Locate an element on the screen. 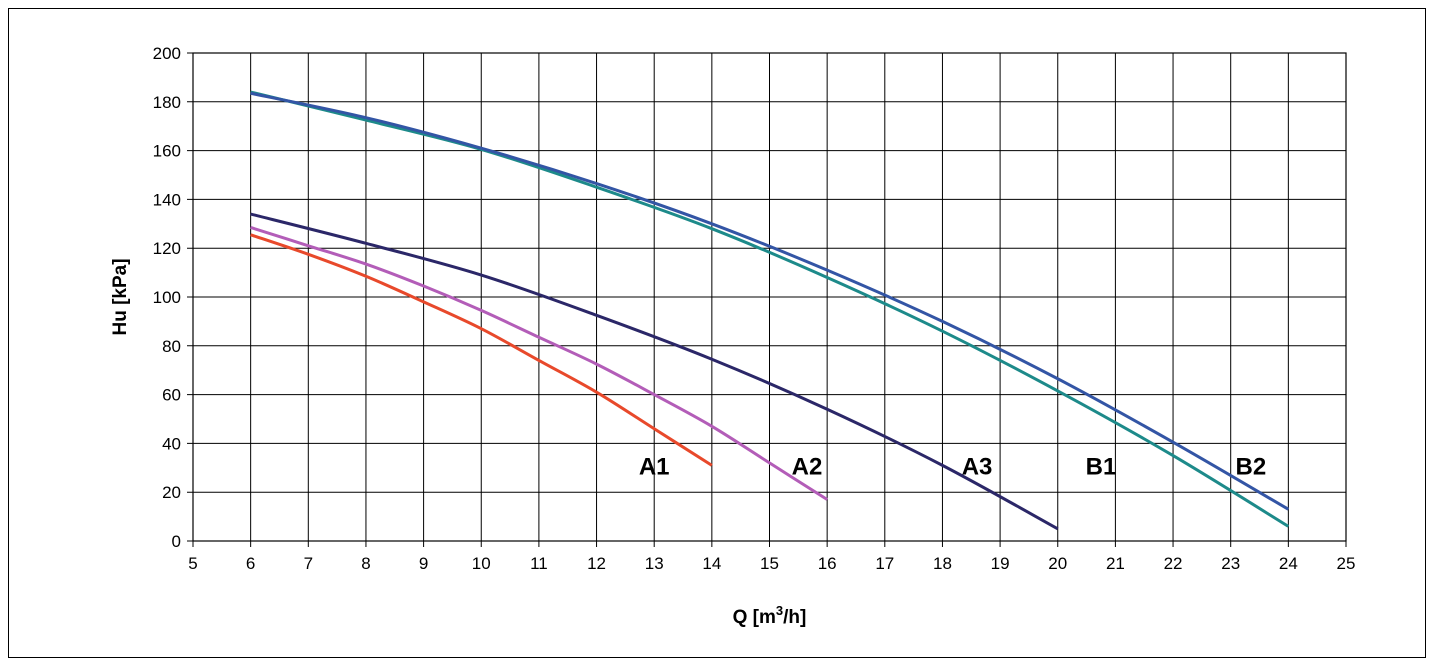 The height and width of the screenshot is (667, 1435). series-label-a2: A2 is located at coordinates (807, 466).